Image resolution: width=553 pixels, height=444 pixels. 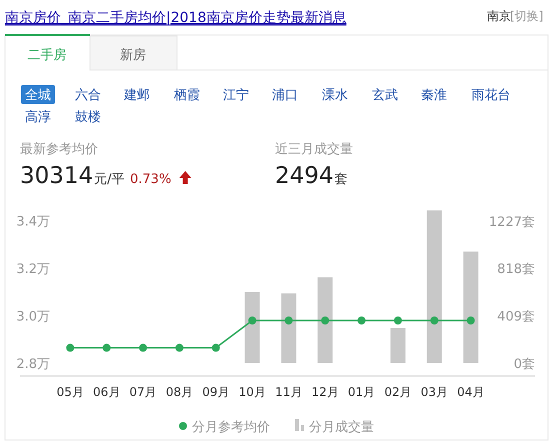 I want to click on y2-tick-label: 818套, so click(x=516, y=270).